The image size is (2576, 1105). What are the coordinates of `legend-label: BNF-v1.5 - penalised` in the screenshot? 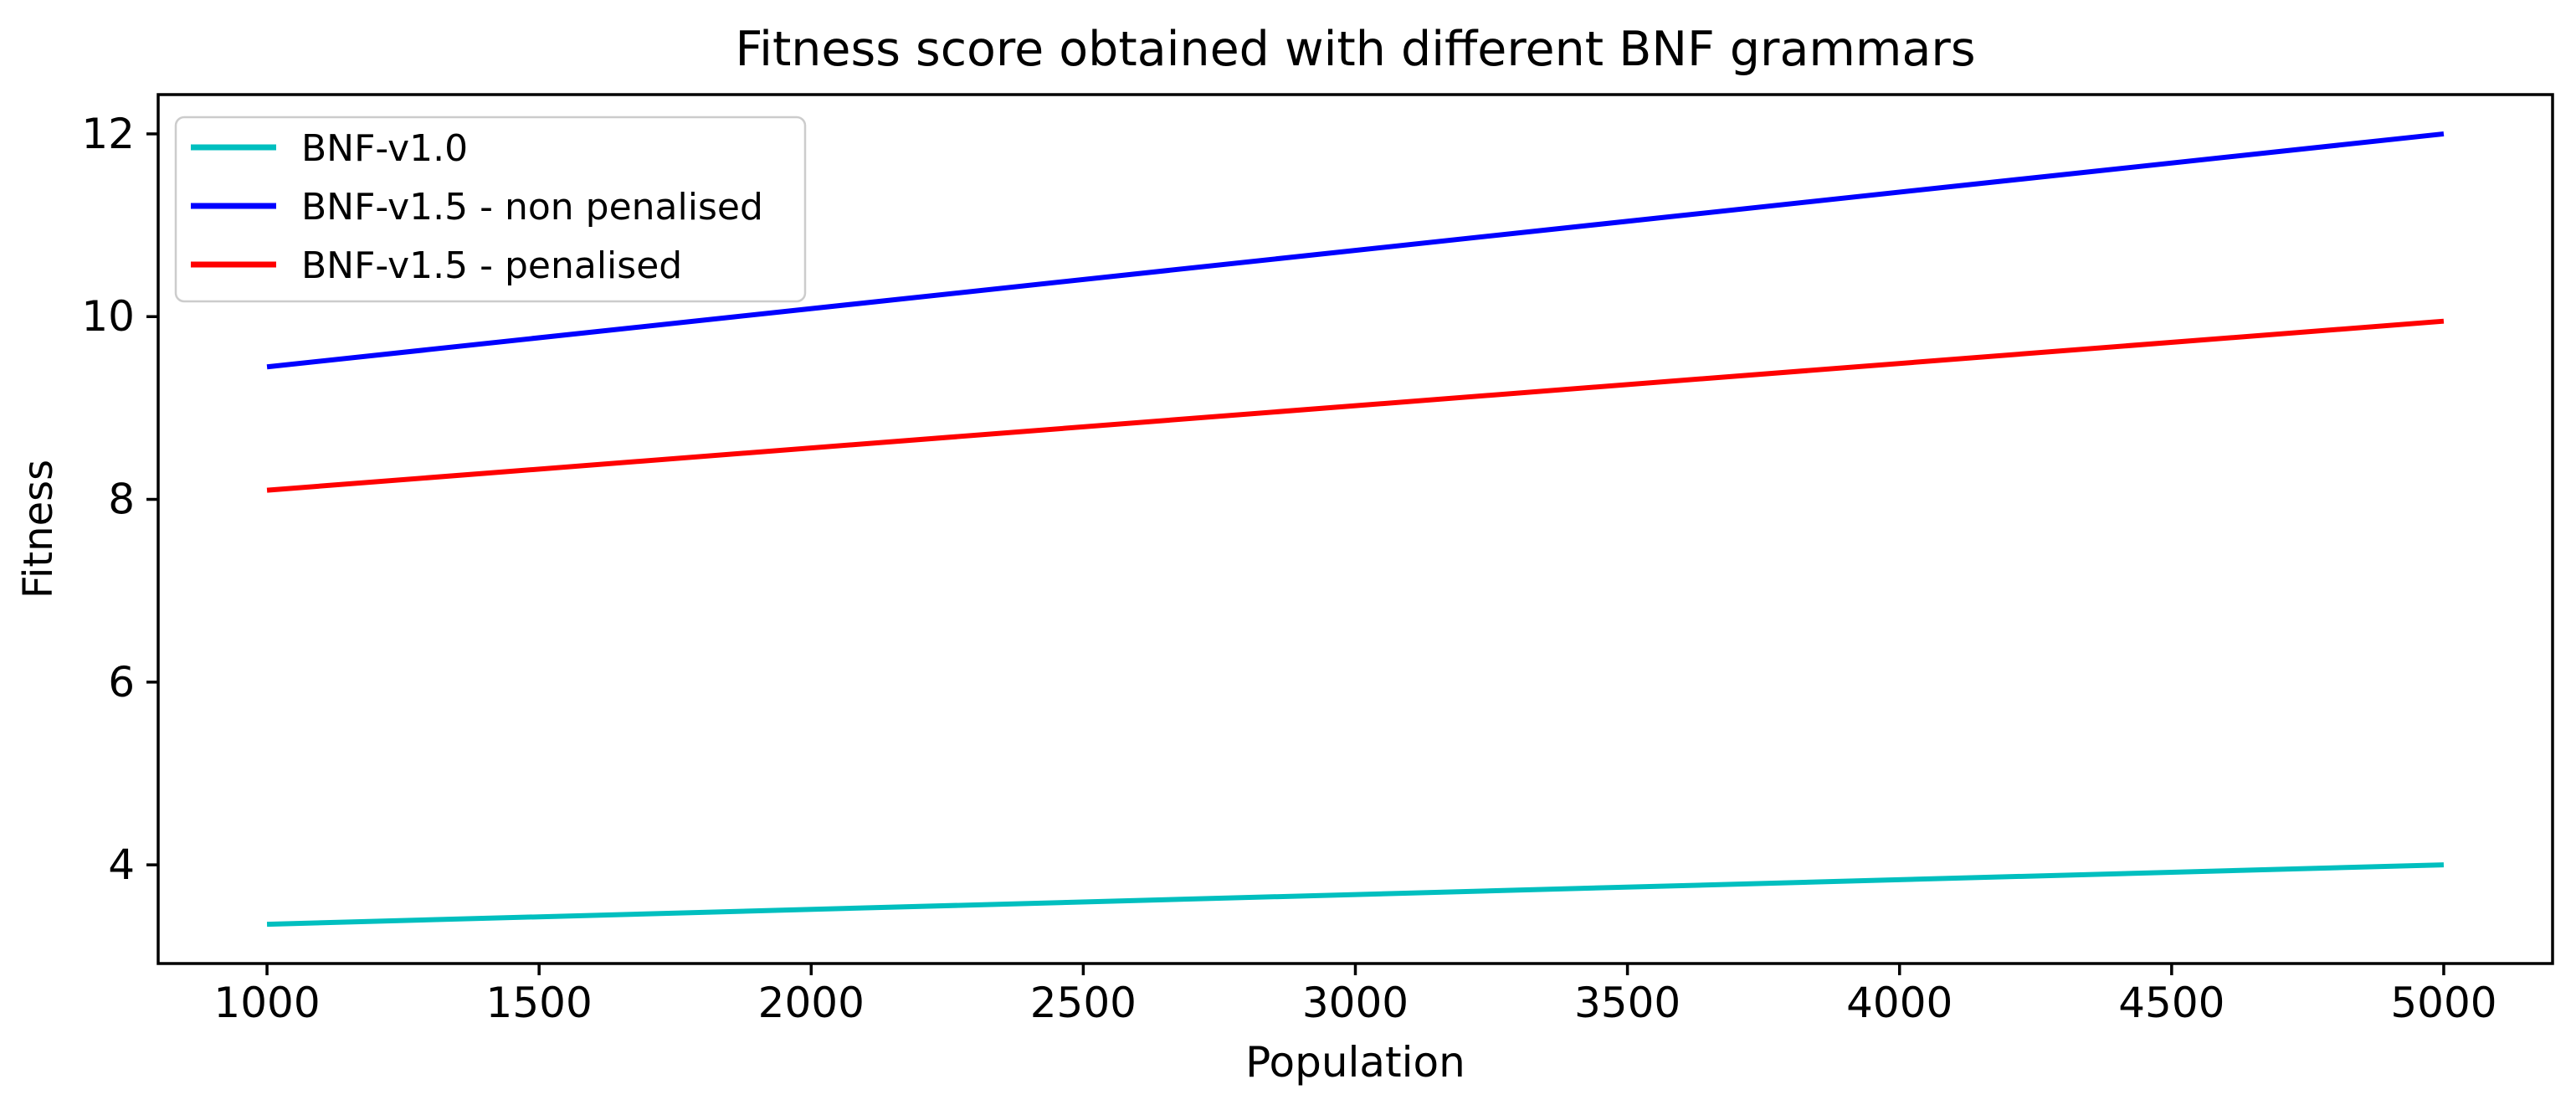 It's located at (491, 265).